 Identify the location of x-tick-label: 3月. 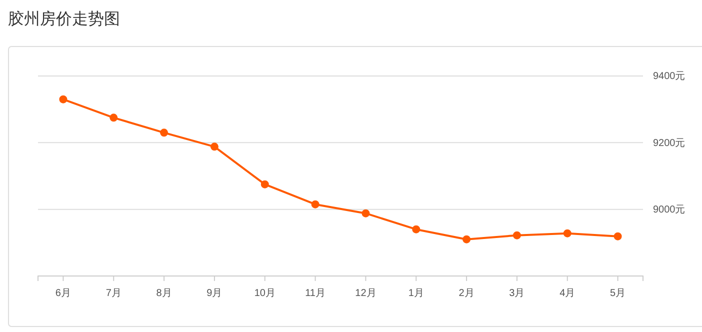
(517, 293).